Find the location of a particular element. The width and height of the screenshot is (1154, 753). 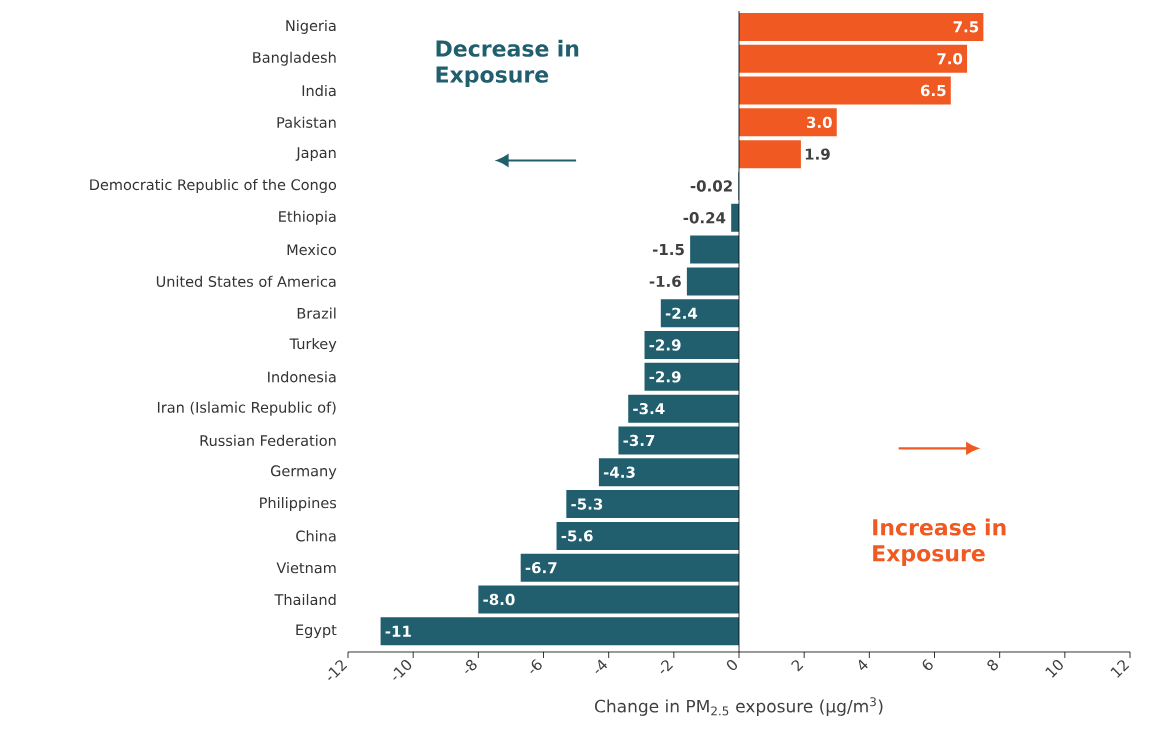

y-tick-label: Russian Federation is located at coordinates (268, 440).